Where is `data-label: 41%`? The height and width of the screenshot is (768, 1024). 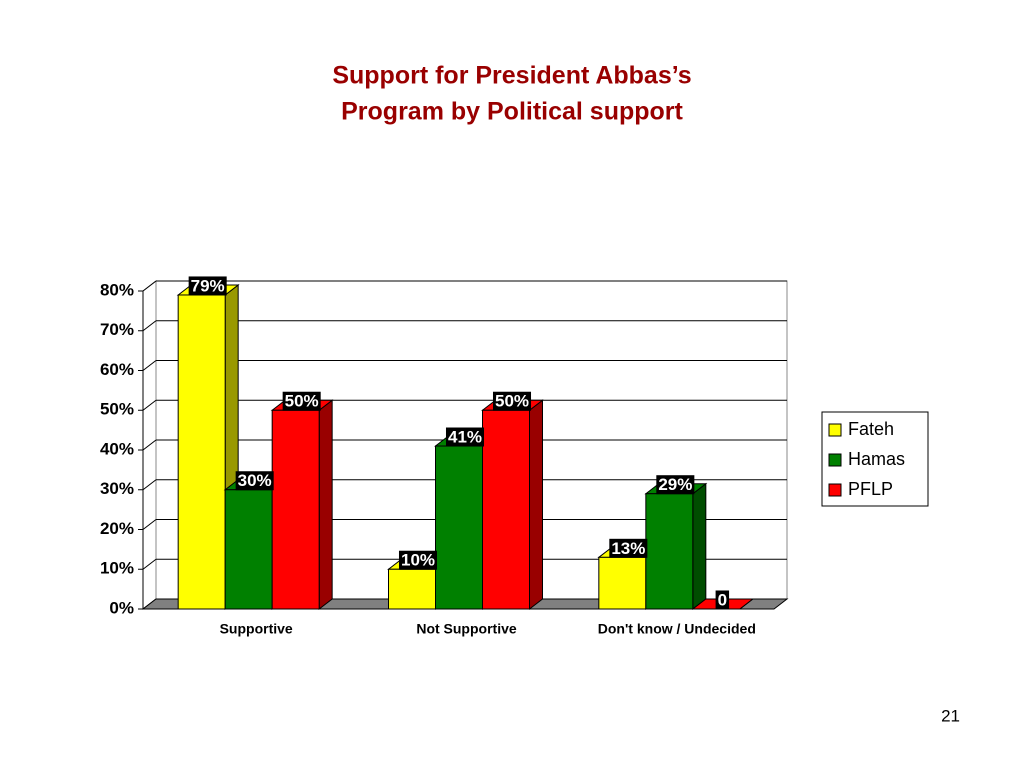
data-label: 41% is located at coordinates (465, 437).